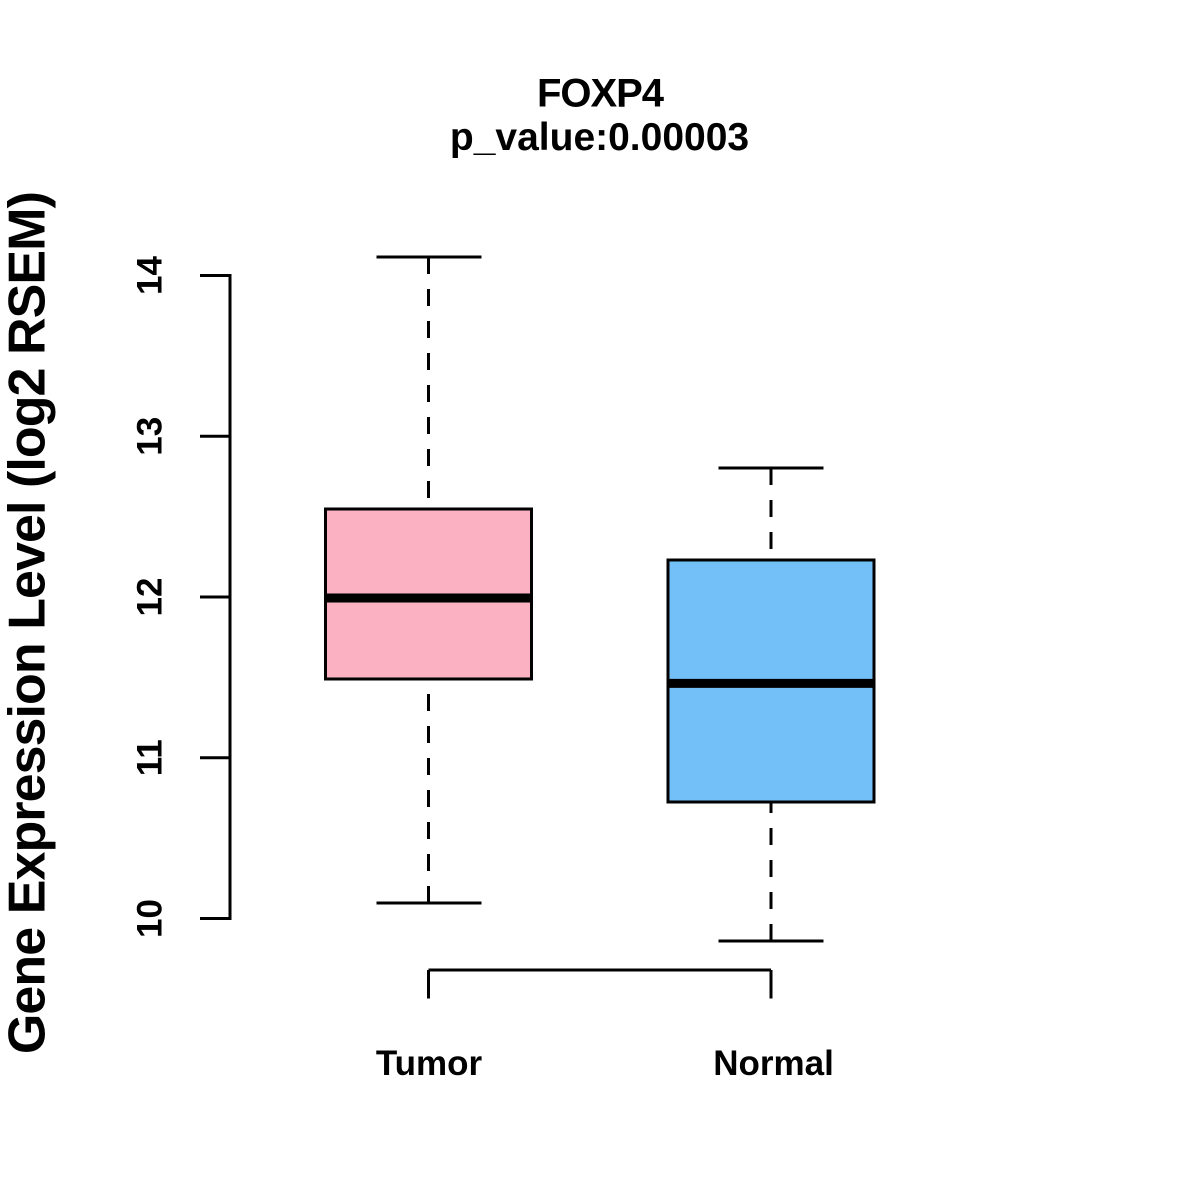  Describe the element at coordinates (150, 757) in the screenshot. I see `svg-text: 11` at that location.